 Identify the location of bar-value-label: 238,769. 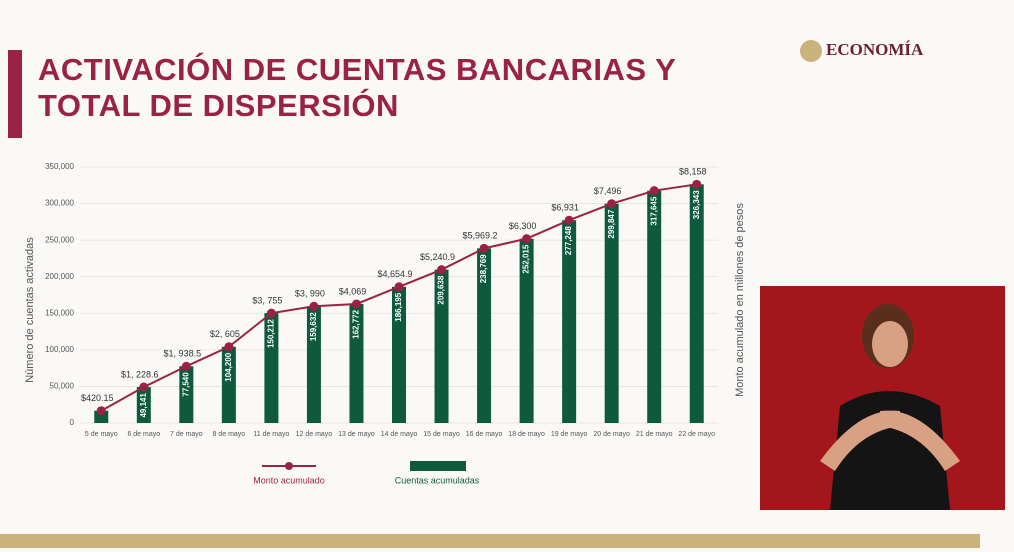
(483, 268).